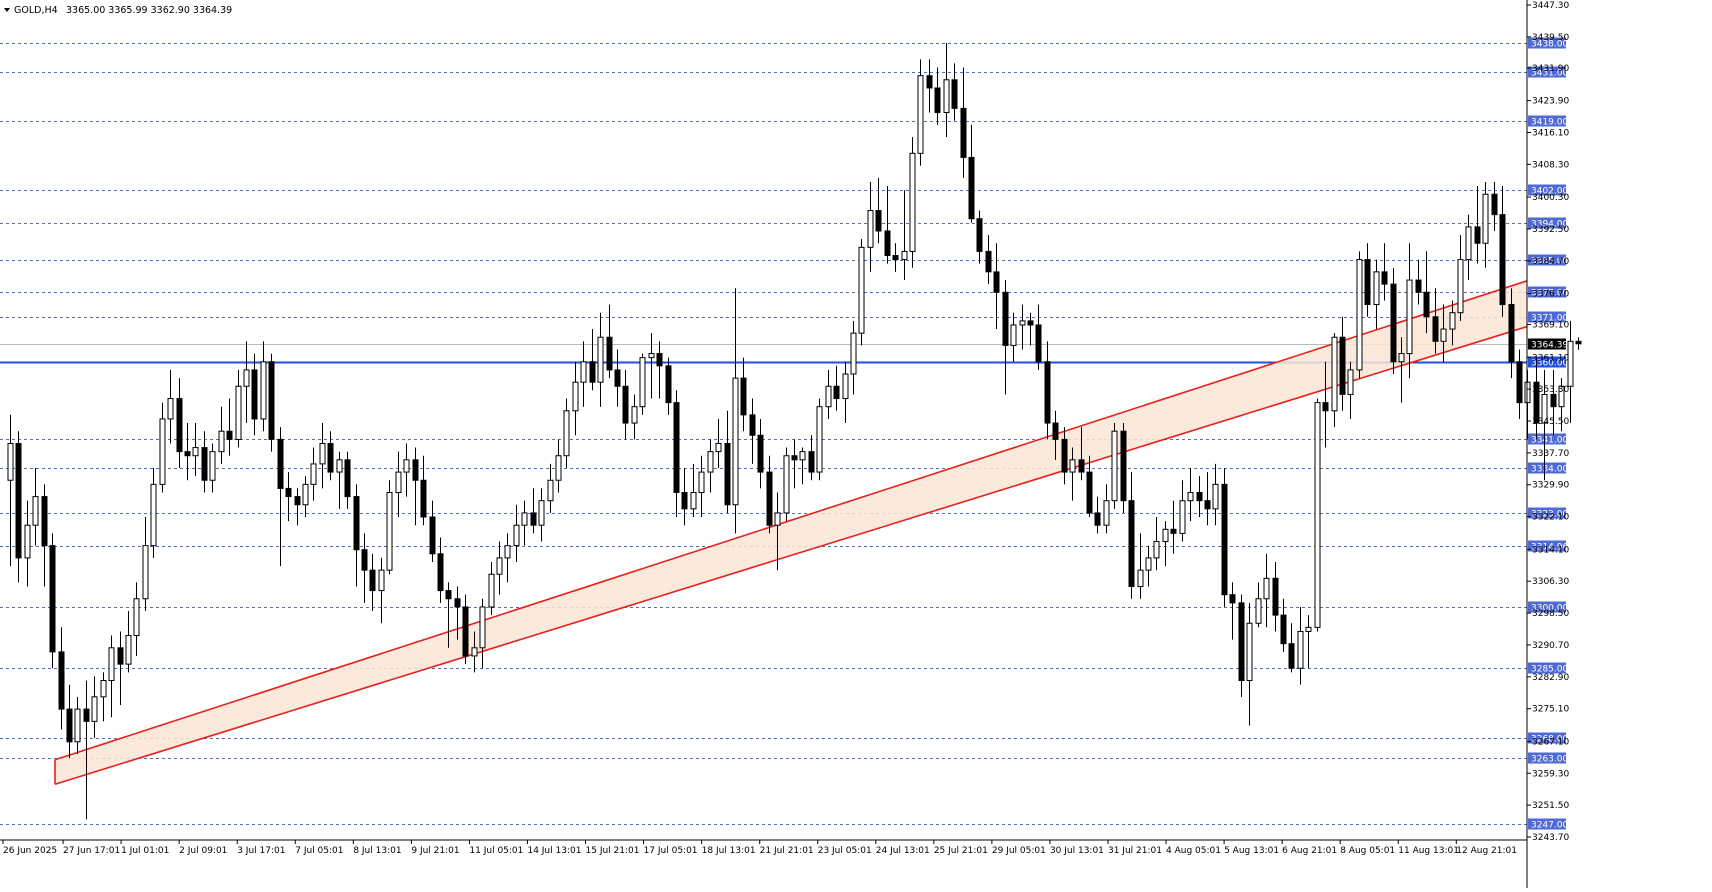 The width and height of the screenshot is (1712, 892). I want to click on dropdown-triangle-icon, so click(7, 10).